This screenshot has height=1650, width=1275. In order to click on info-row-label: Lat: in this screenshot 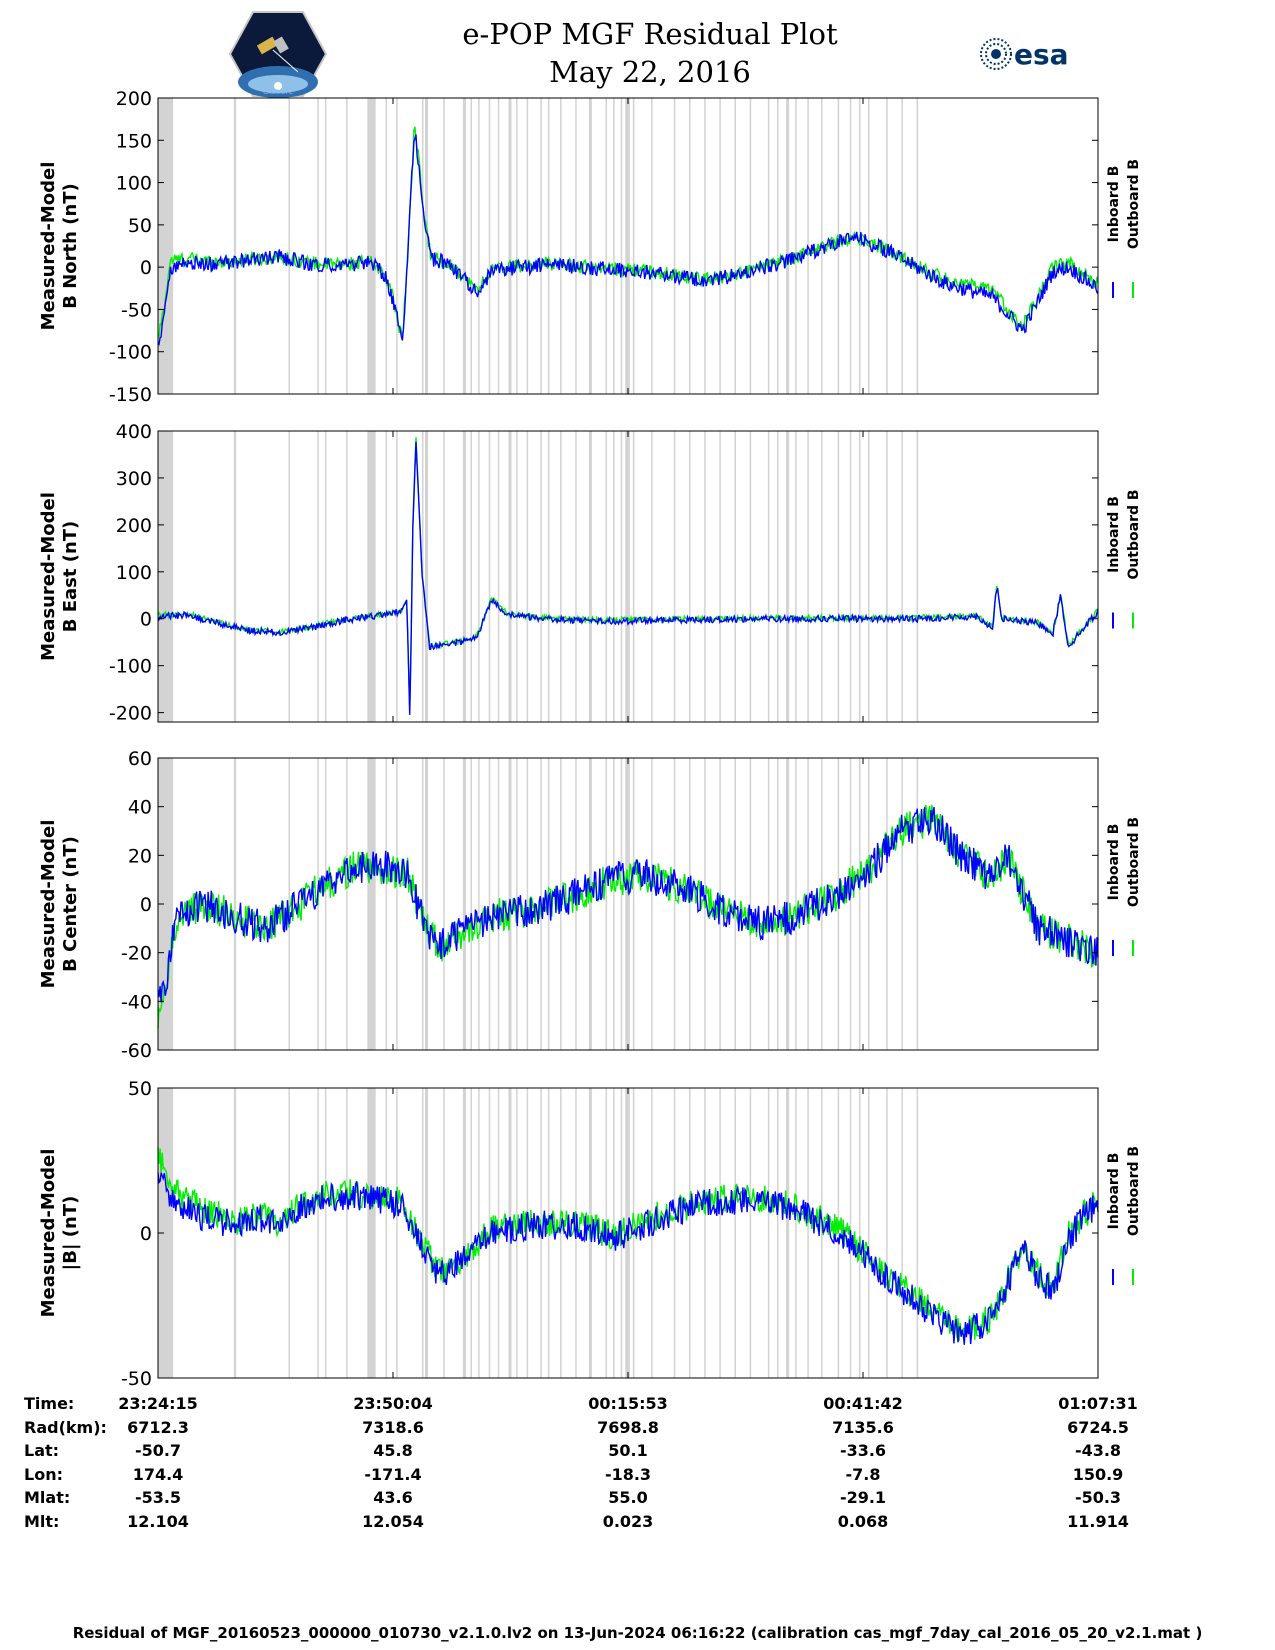, I will do `click(42, 1450)`.